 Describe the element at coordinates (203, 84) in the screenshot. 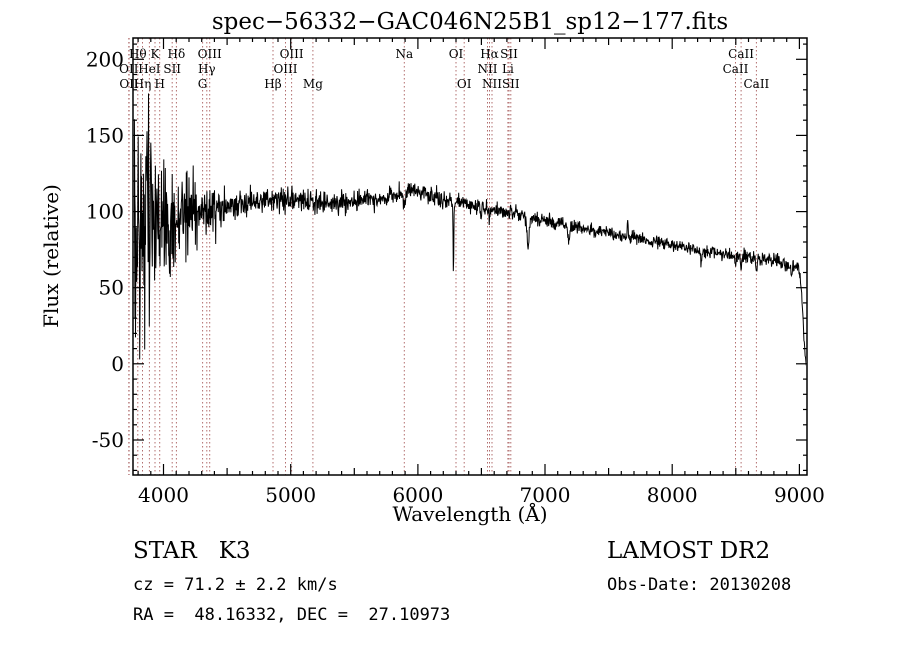

I see `spectral-line-label: G` at that location.